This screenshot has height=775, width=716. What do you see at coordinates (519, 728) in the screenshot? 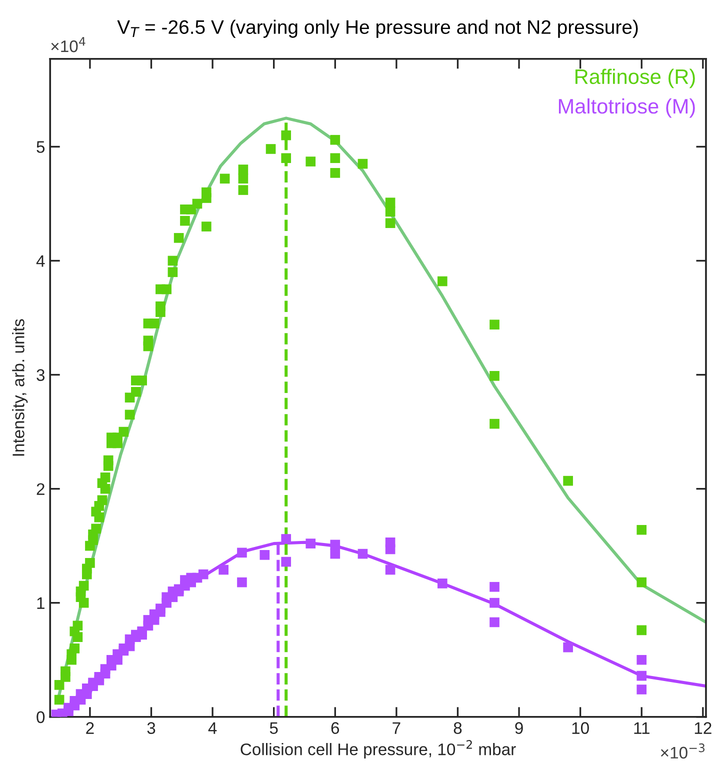
I see `x-tick-label: 9` at bounding box center [519, 728].